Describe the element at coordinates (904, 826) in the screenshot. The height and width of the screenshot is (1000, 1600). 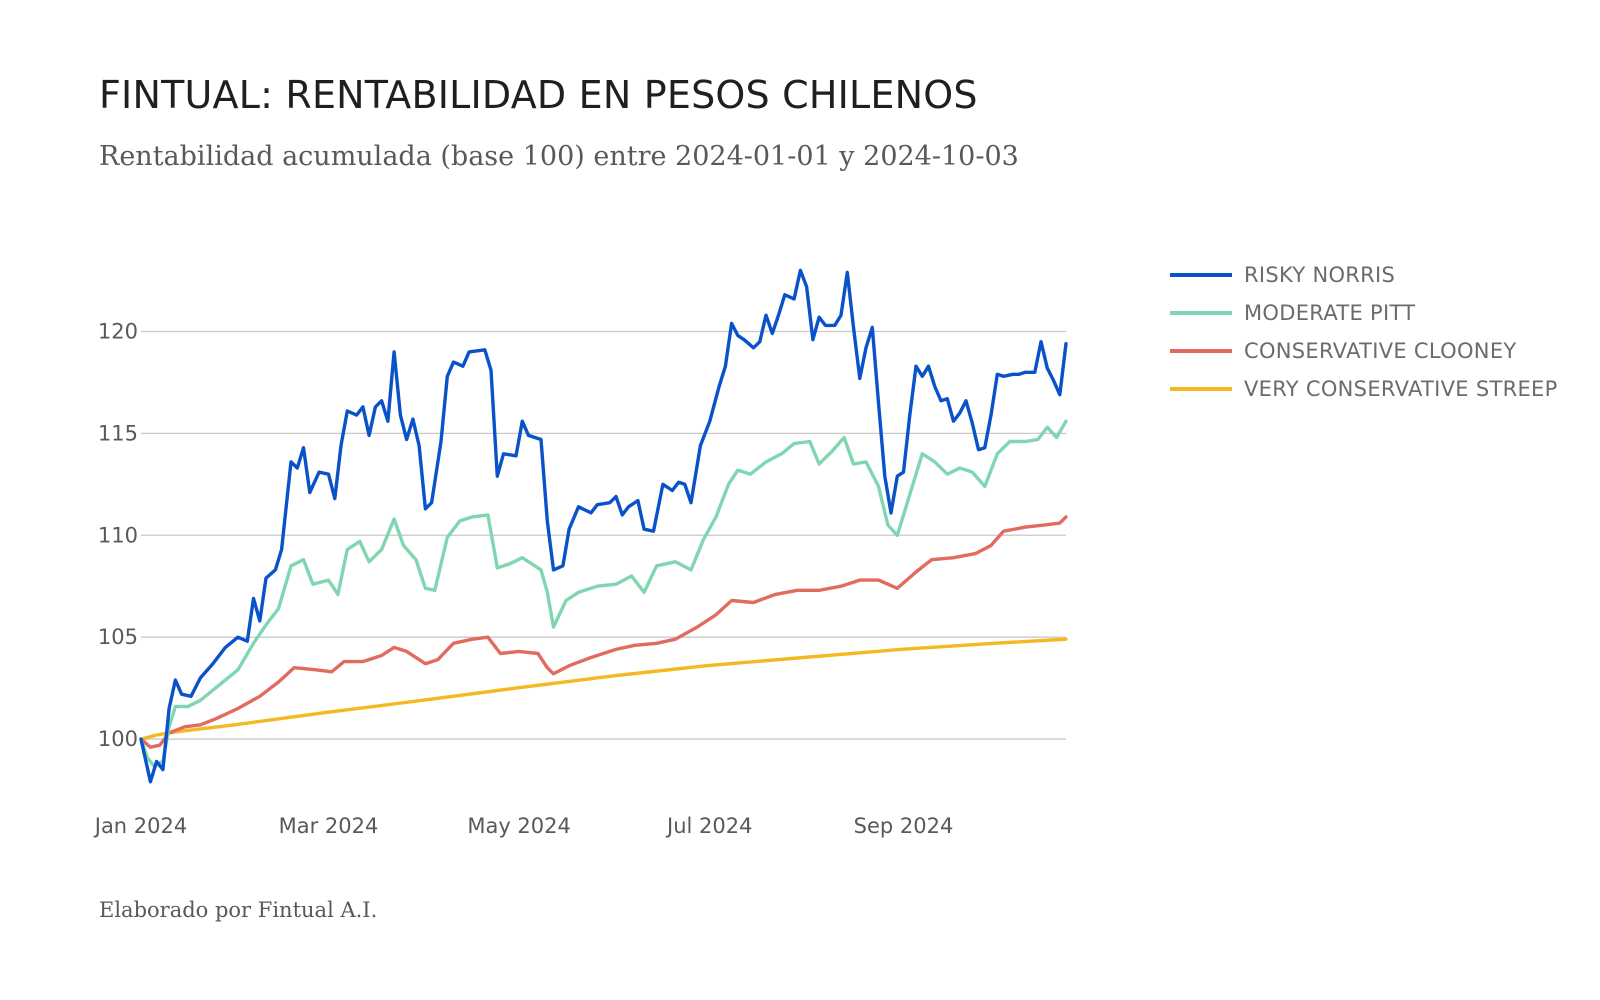
I see `x-tick-label: Sep 2024` at that location.